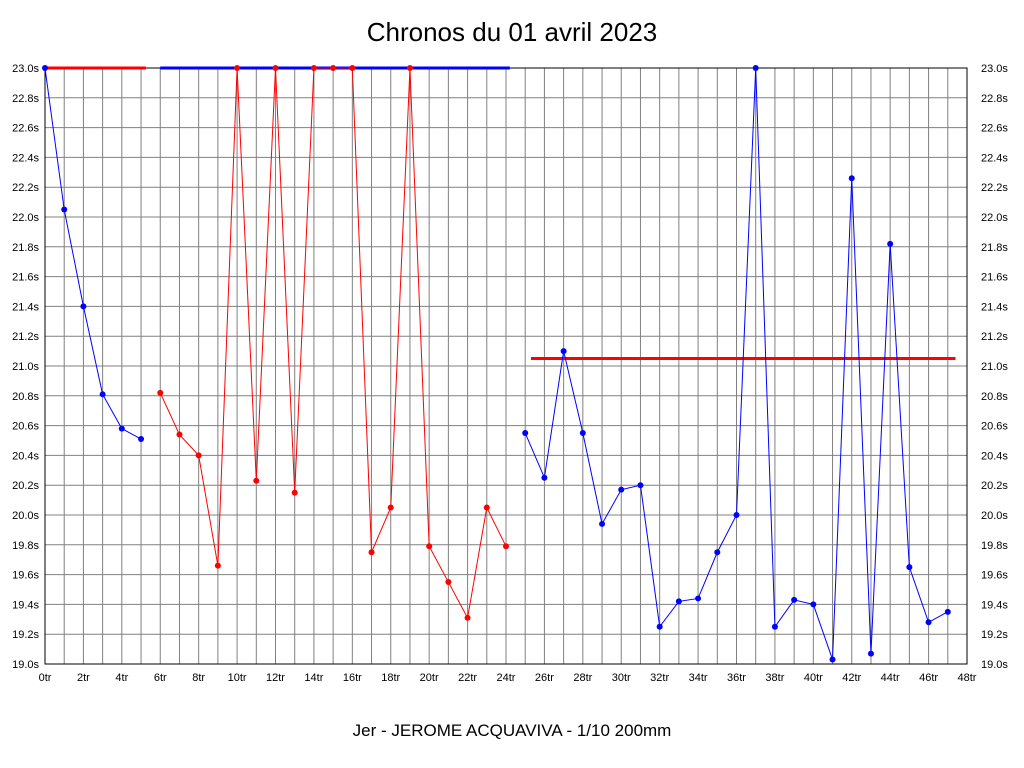  Describe the element at coordinates (25, 218) in the screenshot. I see `y-axis-label-left: 22.0s` at that location.